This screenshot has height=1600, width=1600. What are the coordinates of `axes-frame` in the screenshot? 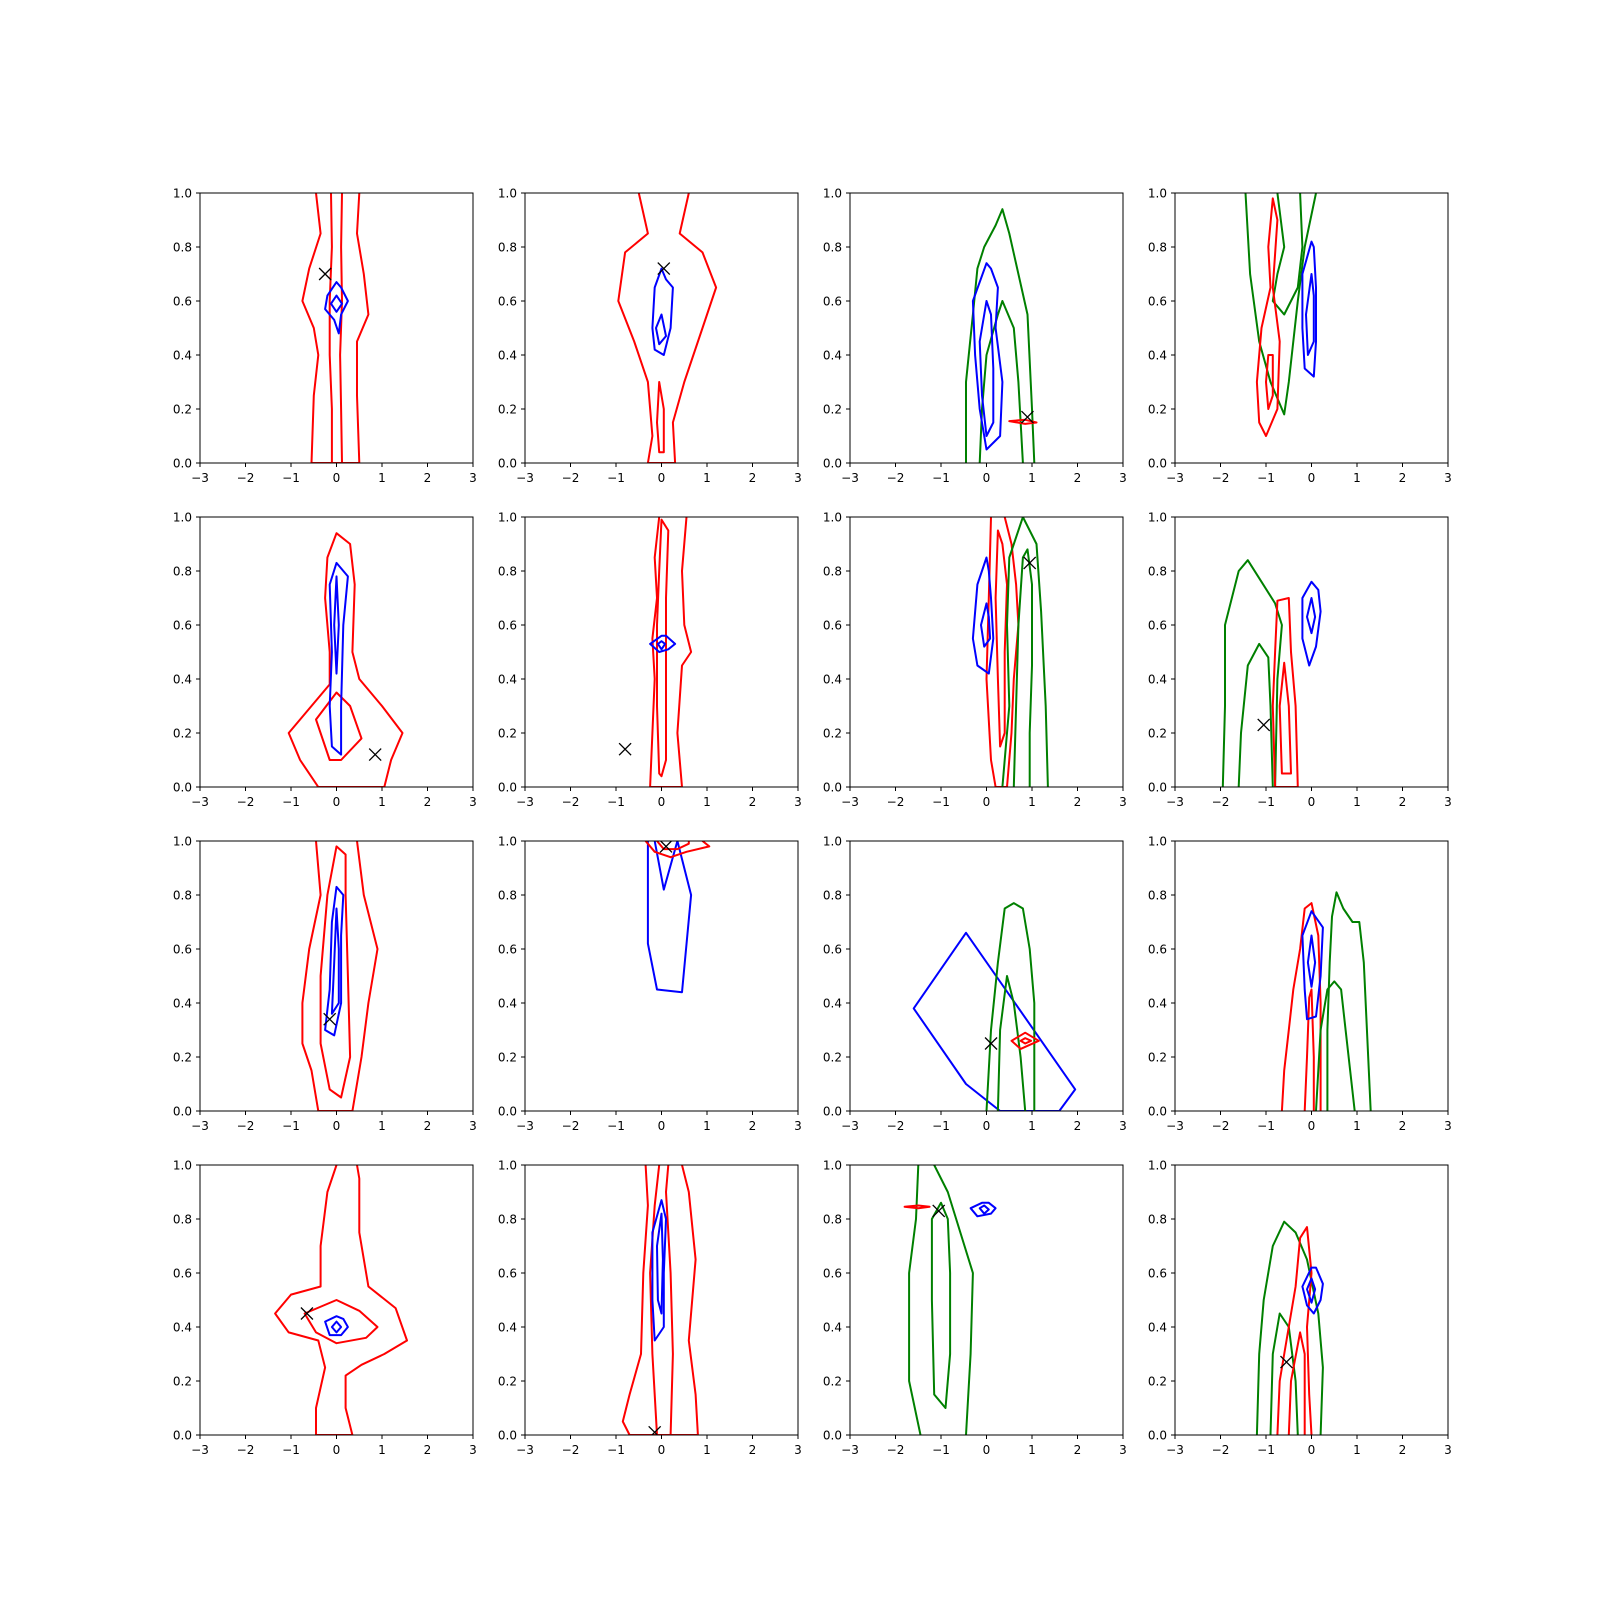 It's located at (1311, 328).